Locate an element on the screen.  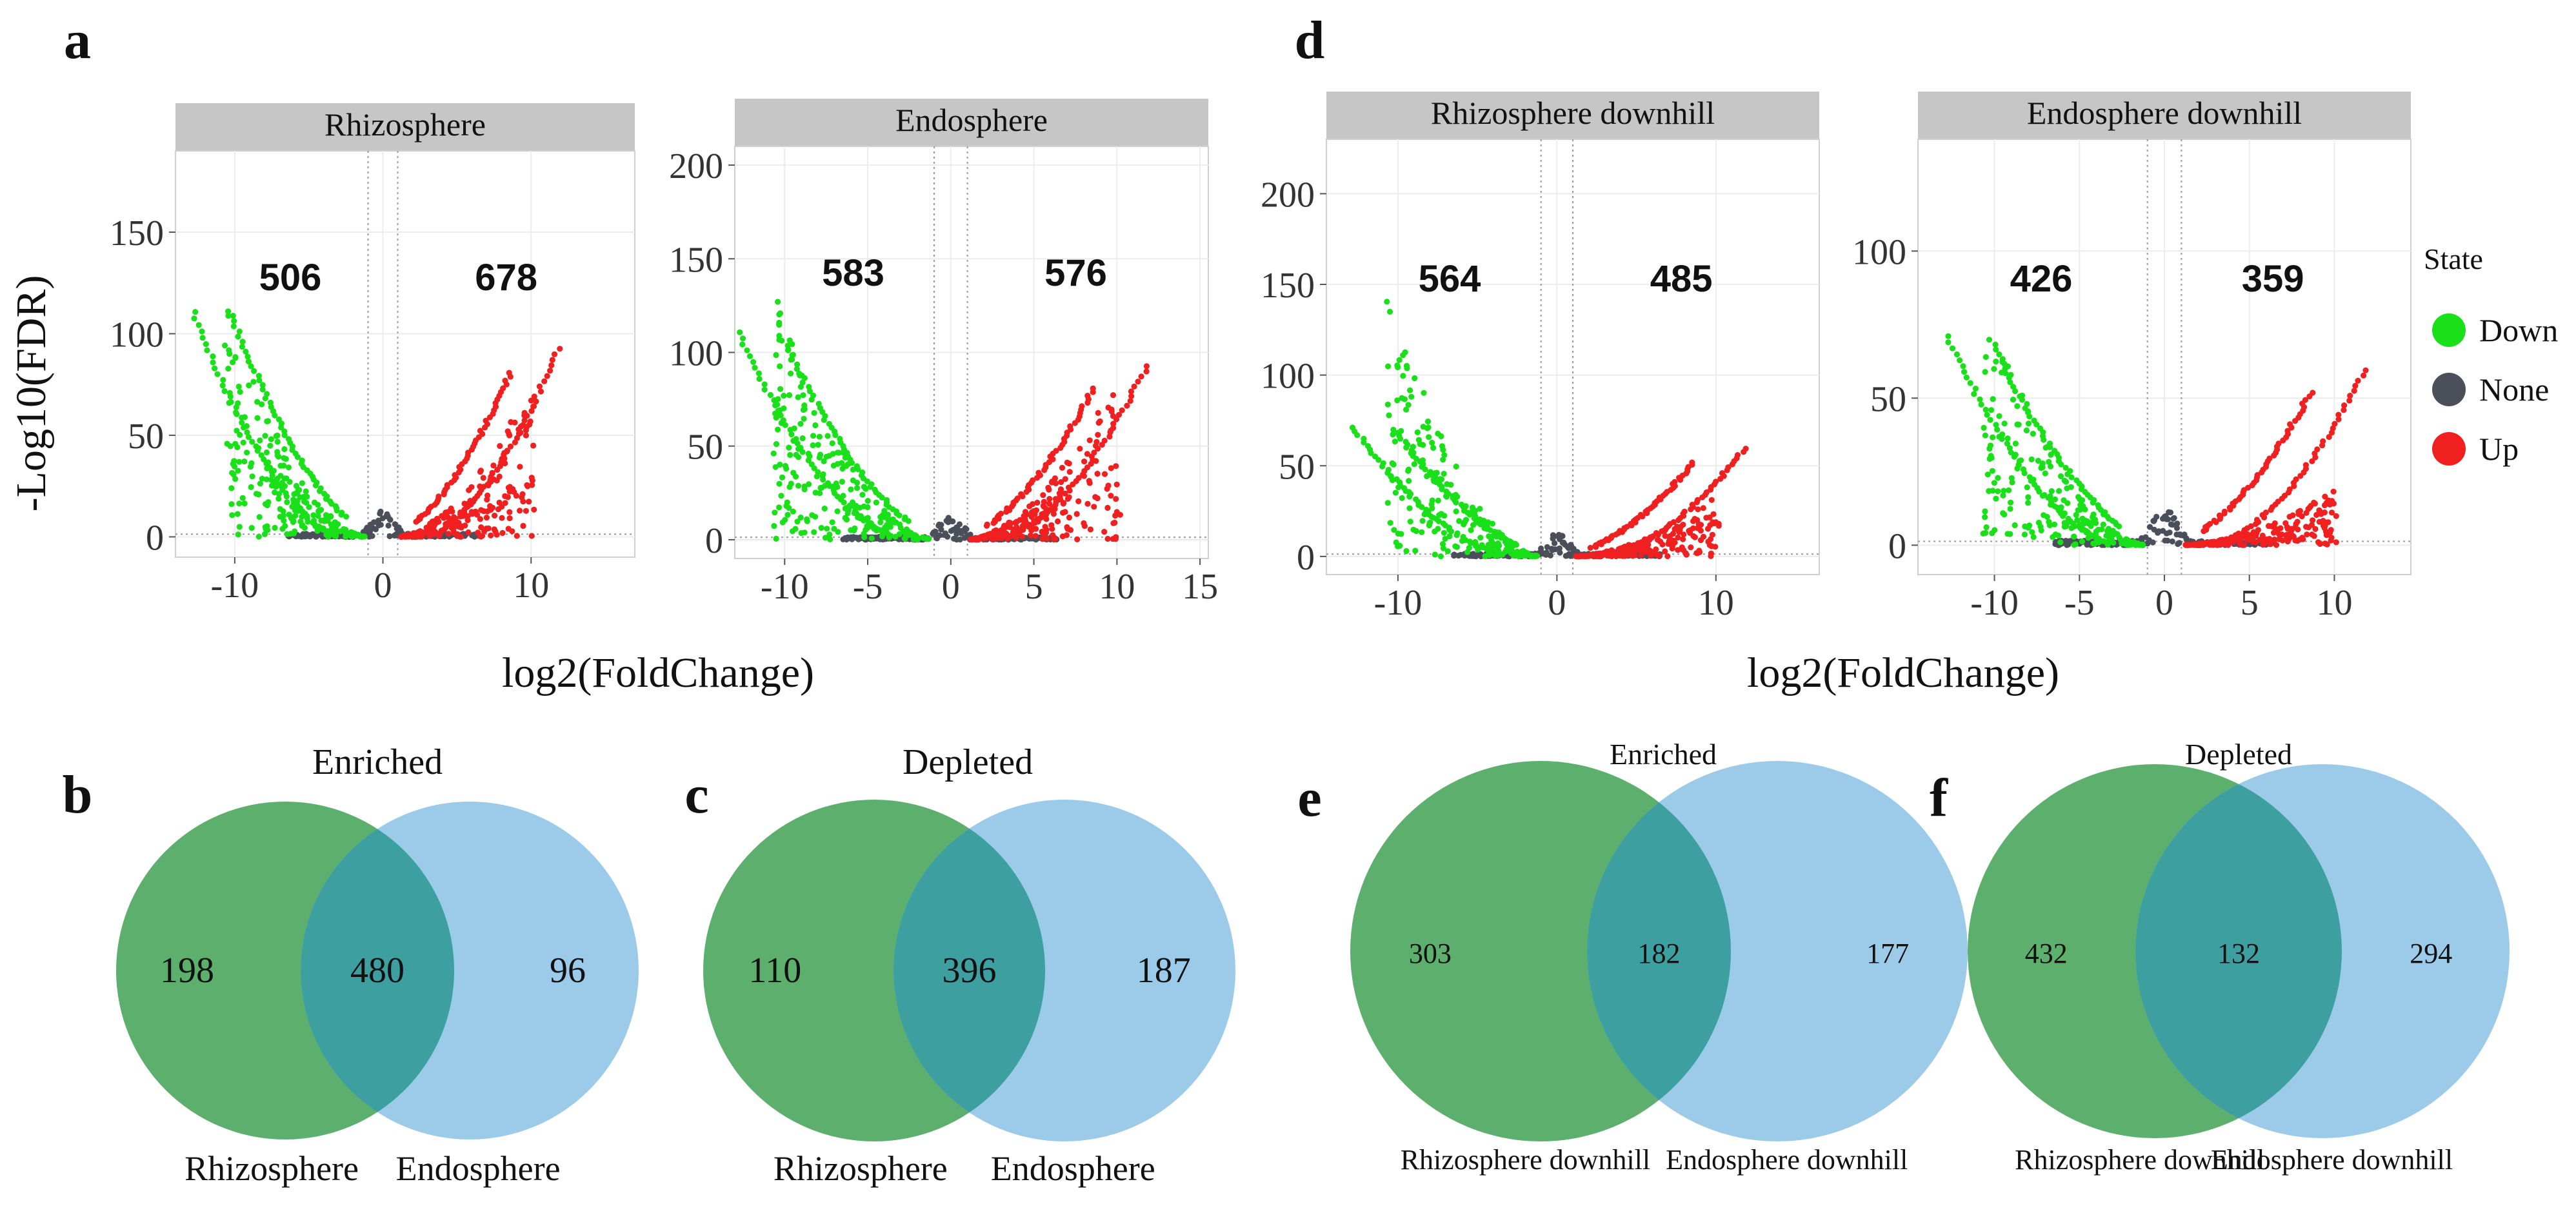
venn-right-set-label: Endosphere downhill is located at coordinates (2332, 1160).